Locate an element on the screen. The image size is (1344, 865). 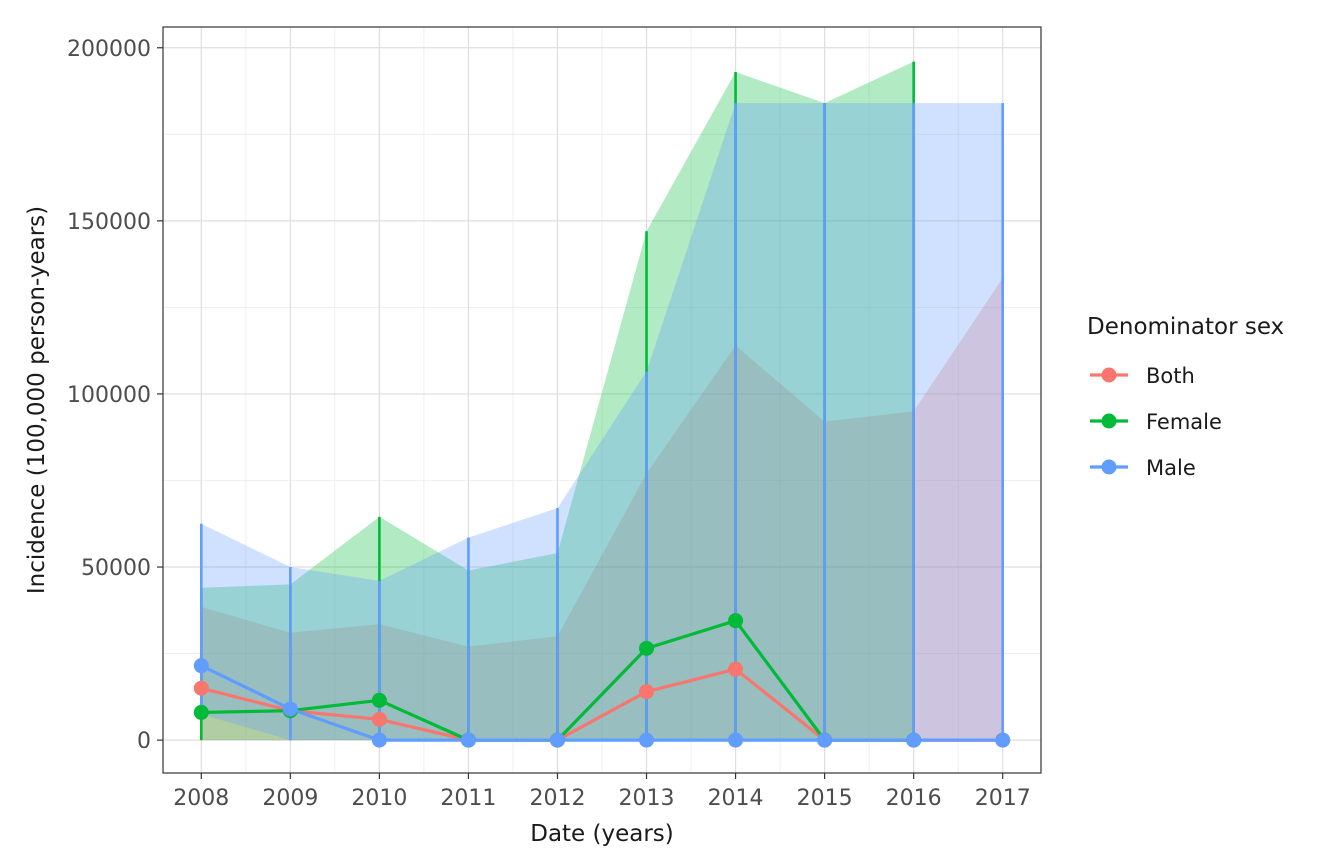
point-both-2014 is located at coordinates (736, 669).